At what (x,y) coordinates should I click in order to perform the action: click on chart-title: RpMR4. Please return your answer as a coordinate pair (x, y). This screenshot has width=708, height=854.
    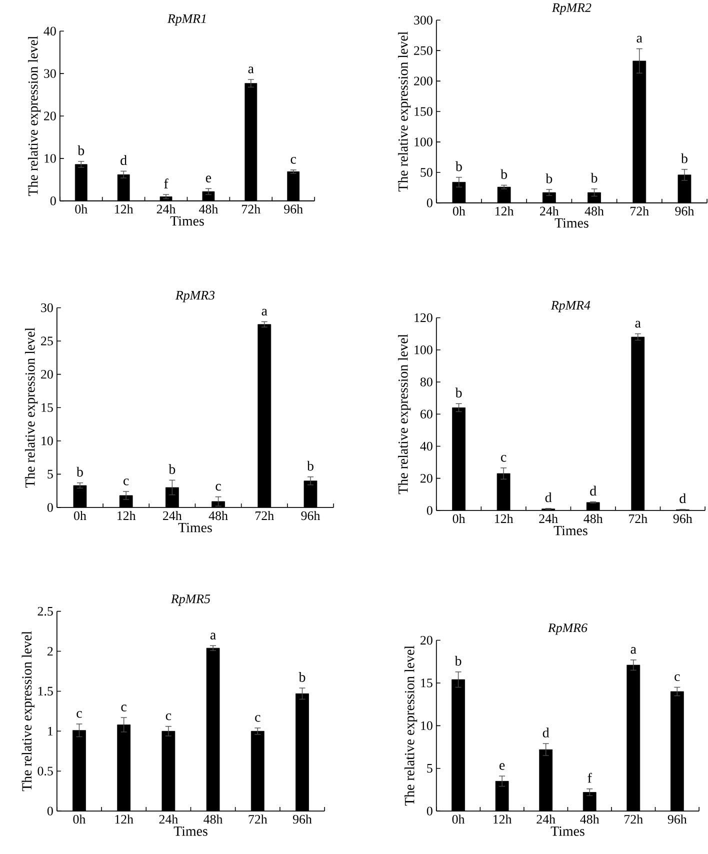
    Looking at the image, I should click on (570, 306).